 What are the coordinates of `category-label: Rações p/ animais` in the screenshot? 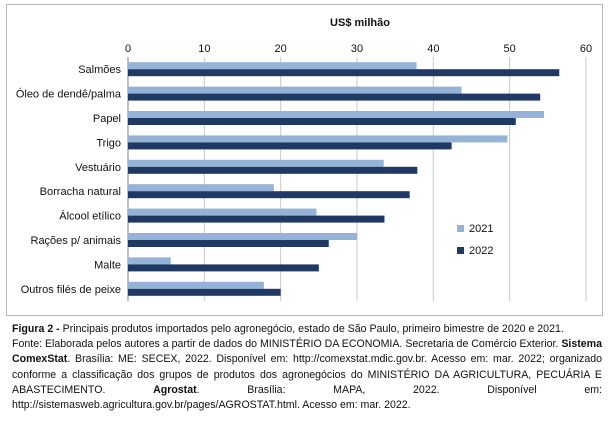 It's located at (76, 241).